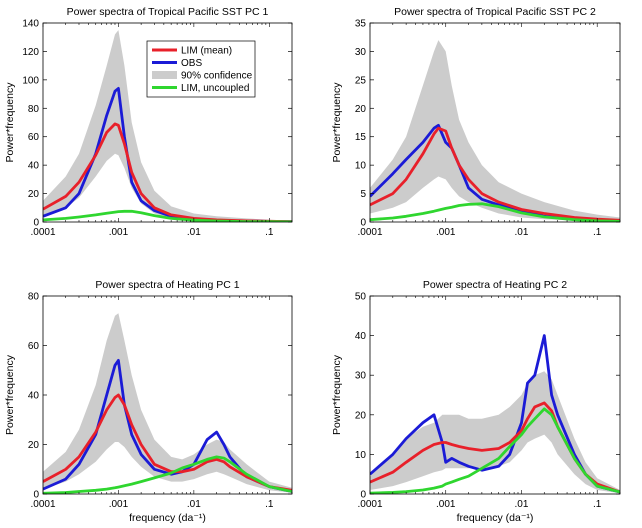  What do you see at coordinates (167, 285) in the screenshot?
I see `chart-title: Power spectra of Heating PC 1` at bounding box center [167, 285].